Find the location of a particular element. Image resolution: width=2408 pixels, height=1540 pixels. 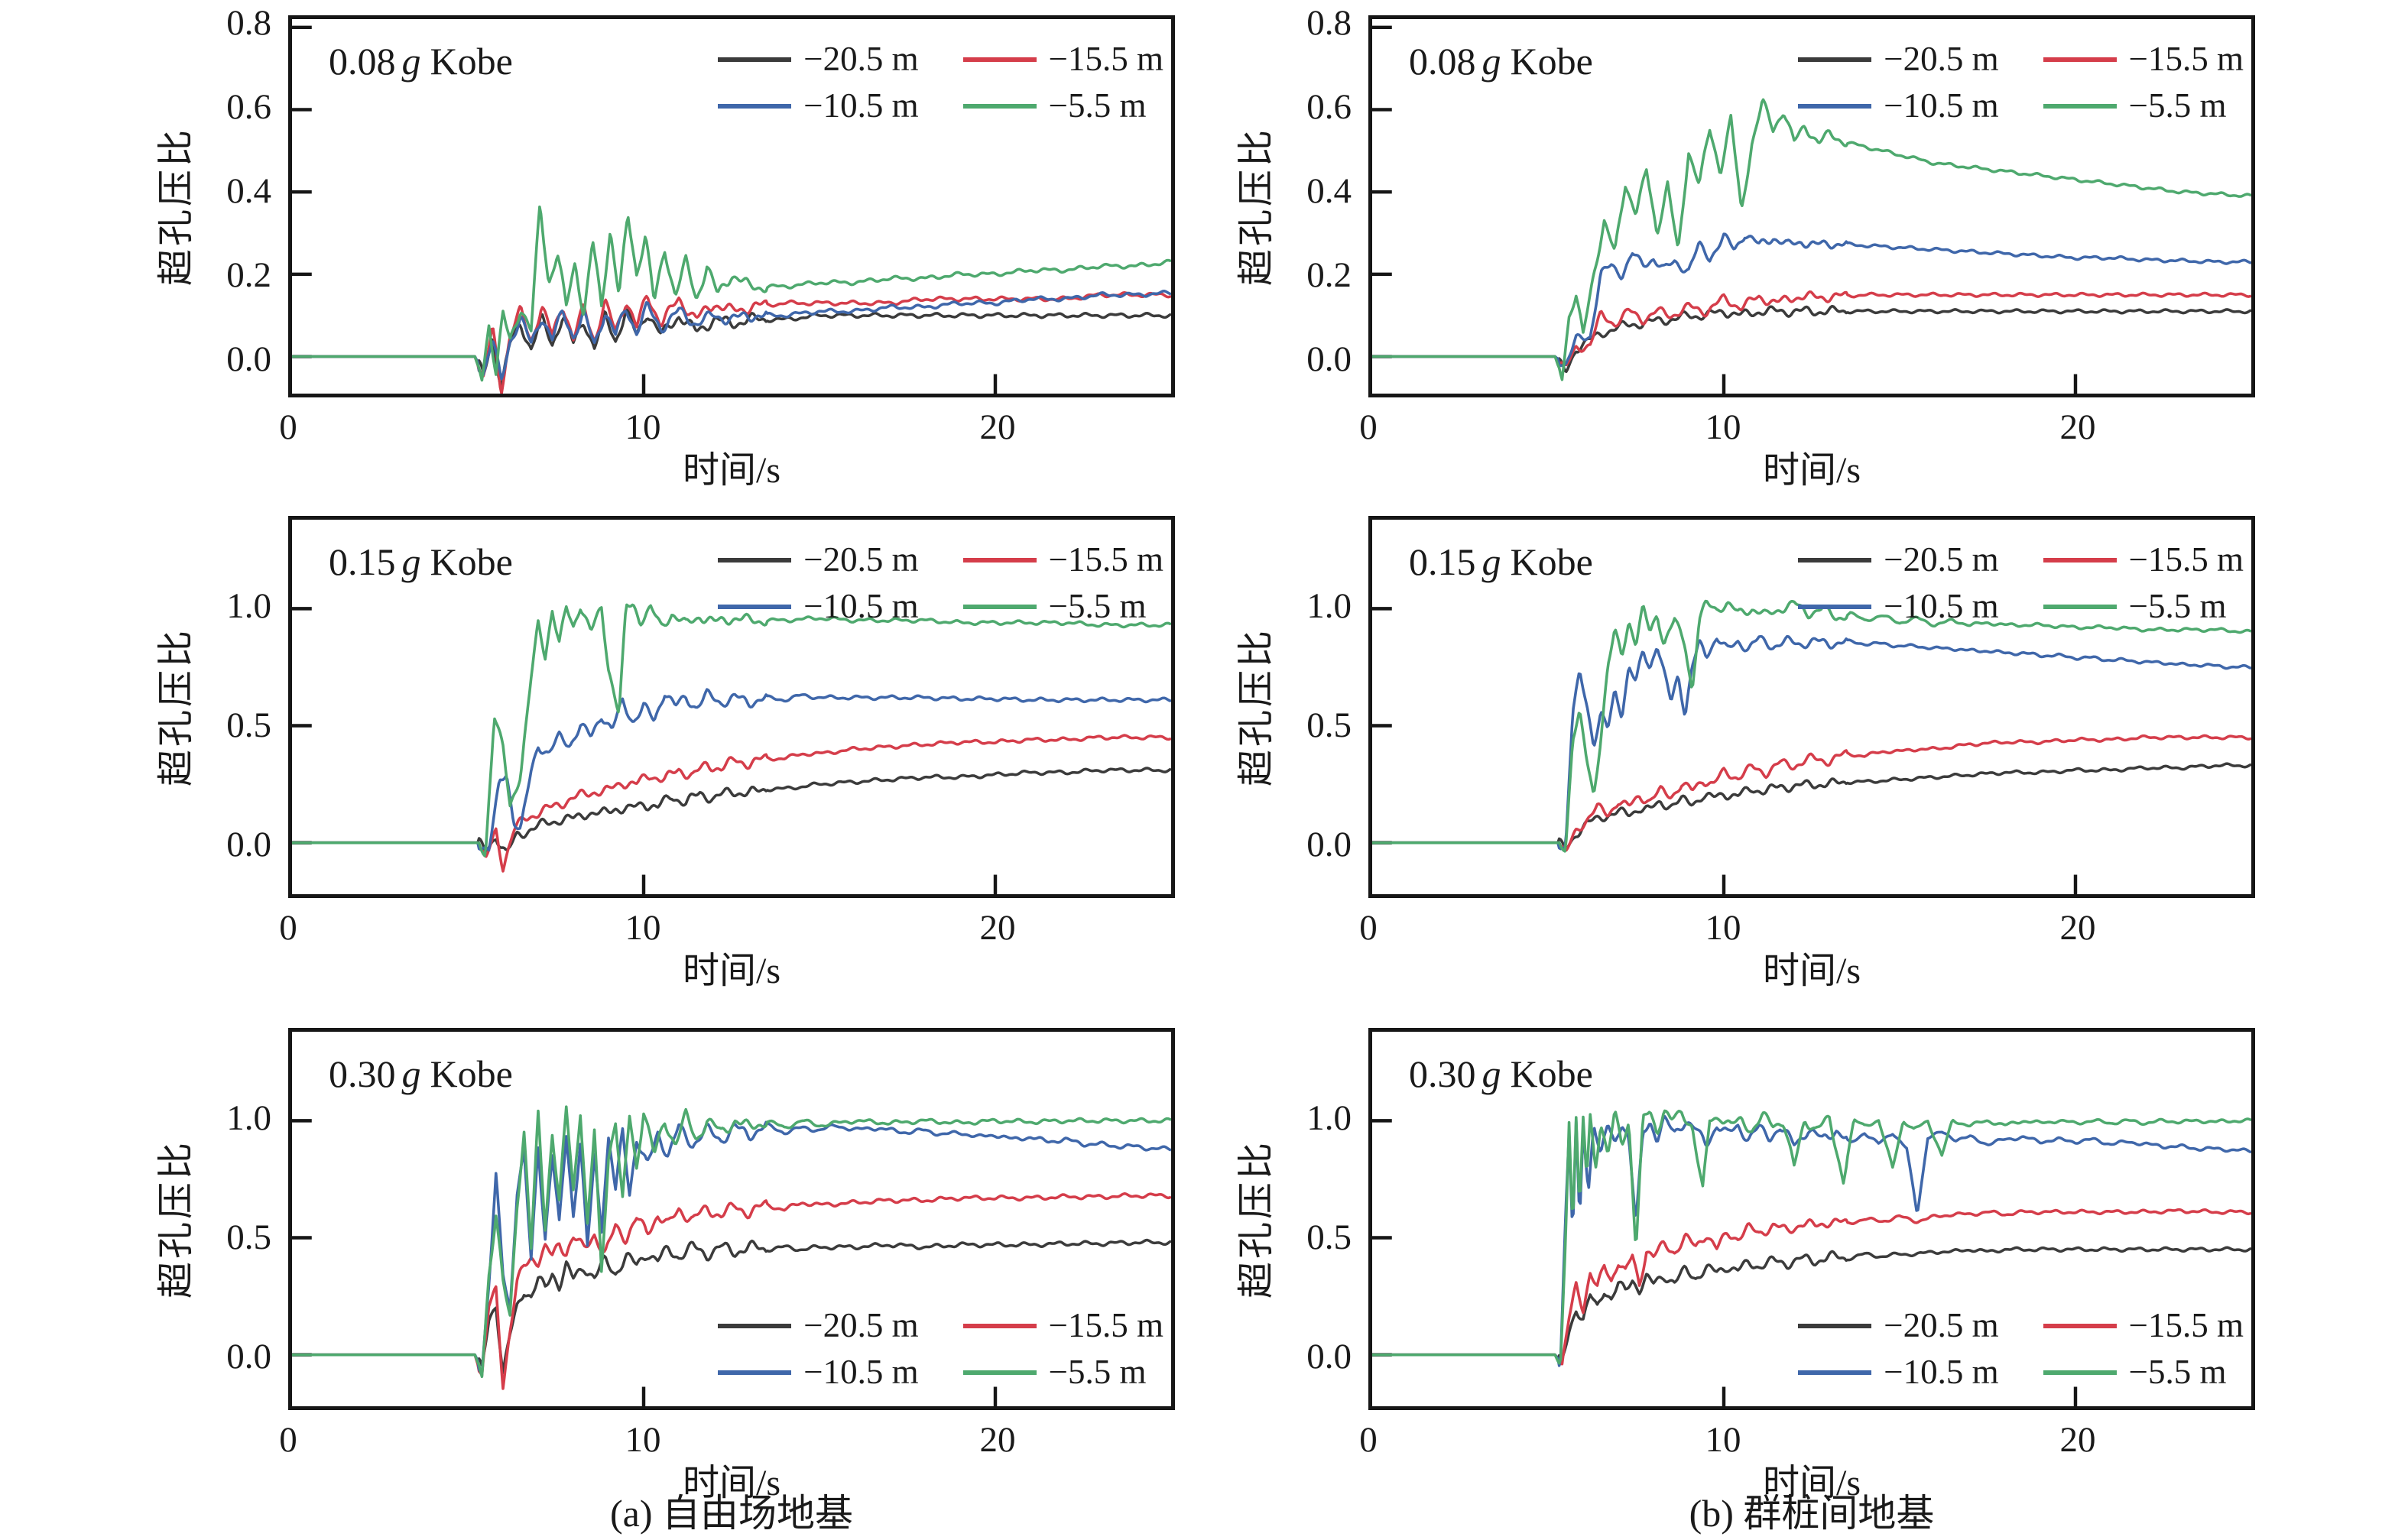

plot-area: 0.15 g Kobe −20.5 m −15.5 m −10.5 m −5.5 m is located at coordinates (732, 707).